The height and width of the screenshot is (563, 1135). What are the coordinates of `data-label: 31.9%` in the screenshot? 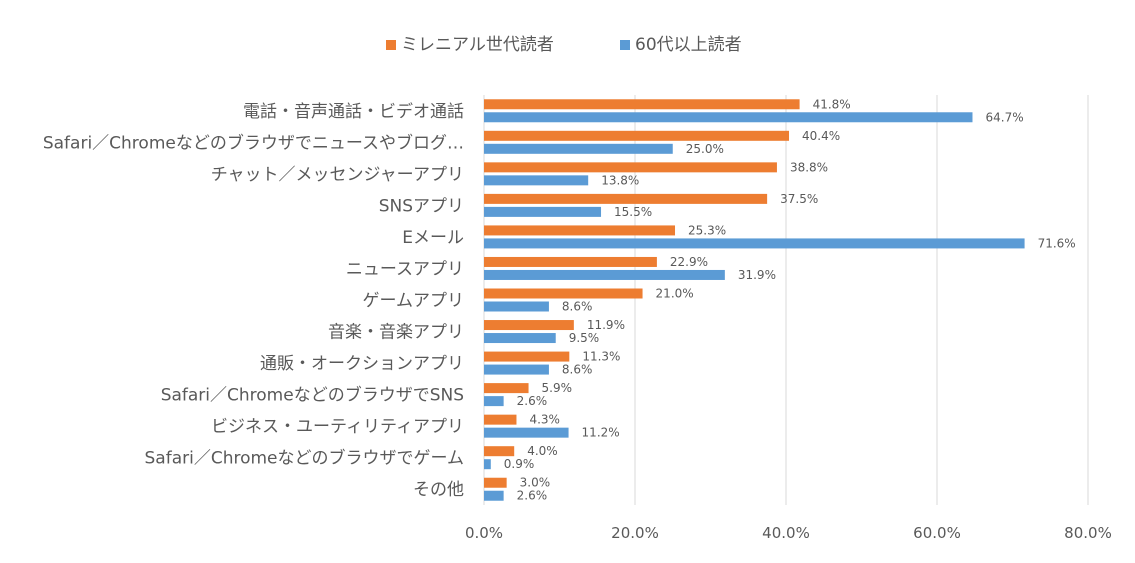 It's located at (757, 275).